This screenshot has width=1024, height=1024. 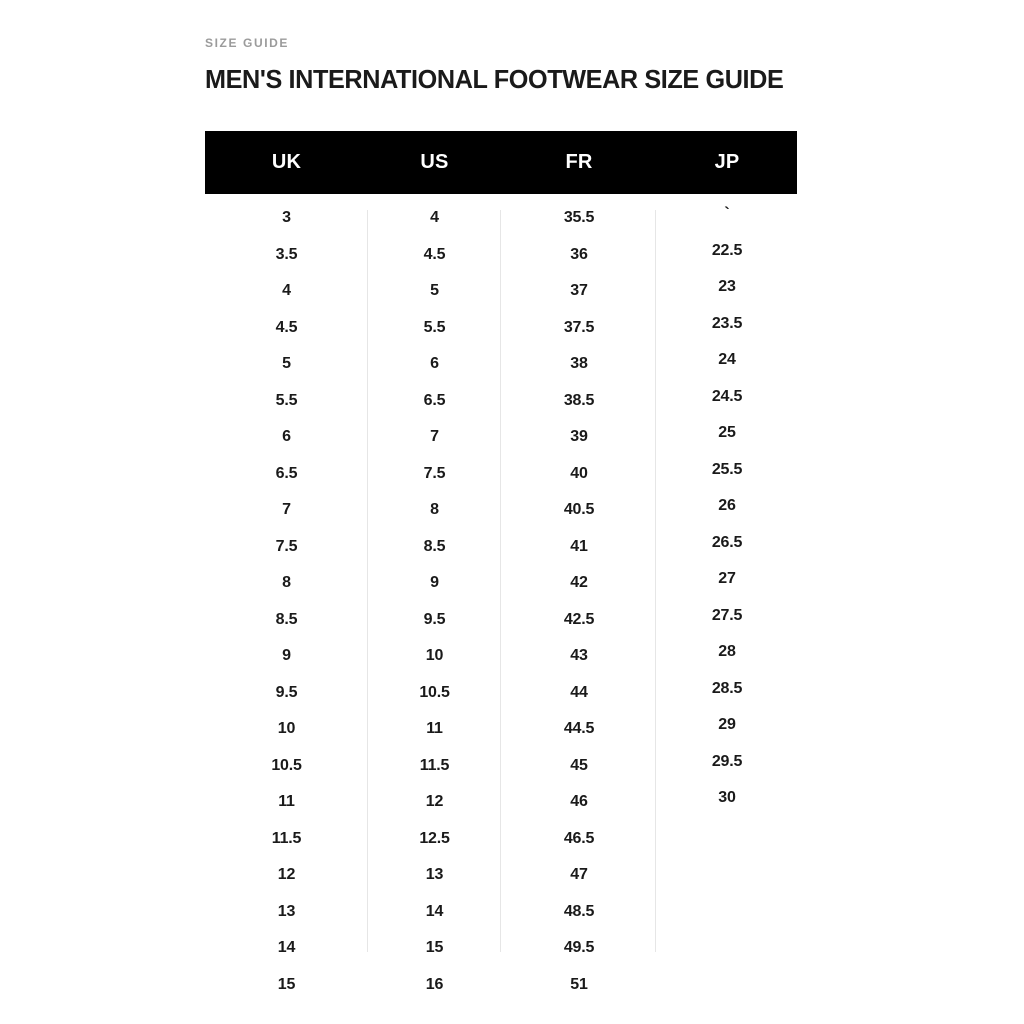 What do you see at coordinates (579, 619) in the screenshot?
I see `size-cell: 42.5` at bounding box center [579, 619].